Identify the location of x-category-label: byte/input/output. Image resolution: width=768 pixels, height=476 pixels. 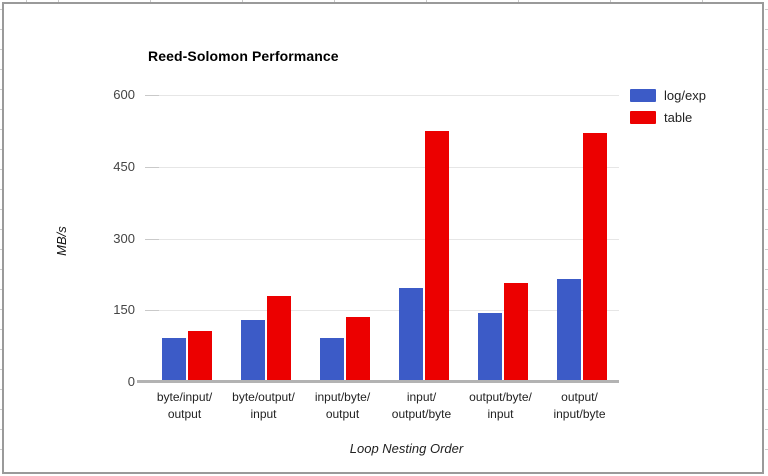
(184, 406).